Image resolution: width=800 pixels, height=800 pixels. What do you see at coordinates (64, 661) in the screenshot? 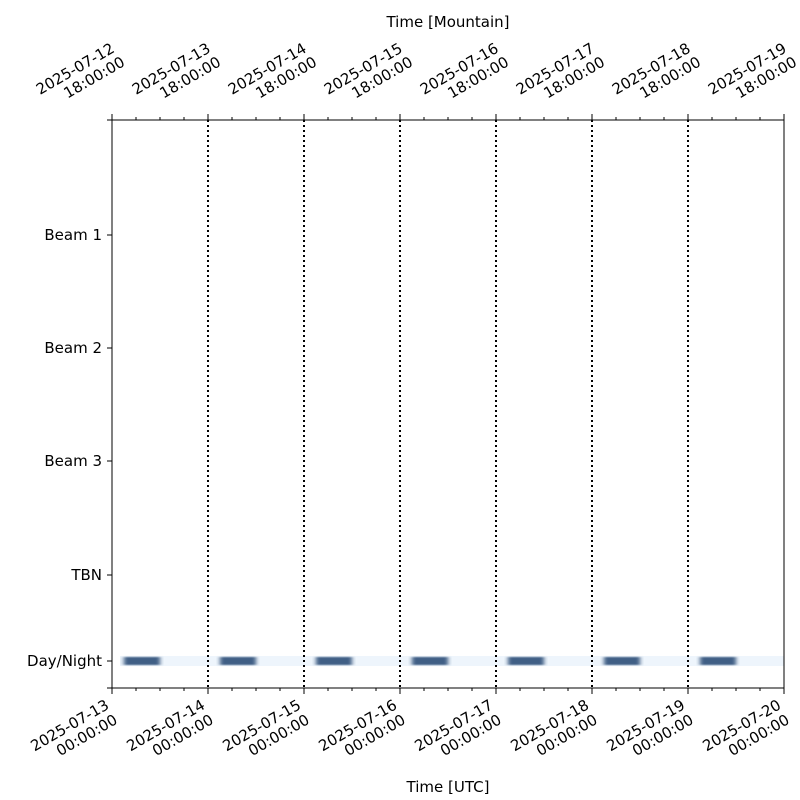
I see `y-label-5: Day/Night` at bounding box center [64, 661].